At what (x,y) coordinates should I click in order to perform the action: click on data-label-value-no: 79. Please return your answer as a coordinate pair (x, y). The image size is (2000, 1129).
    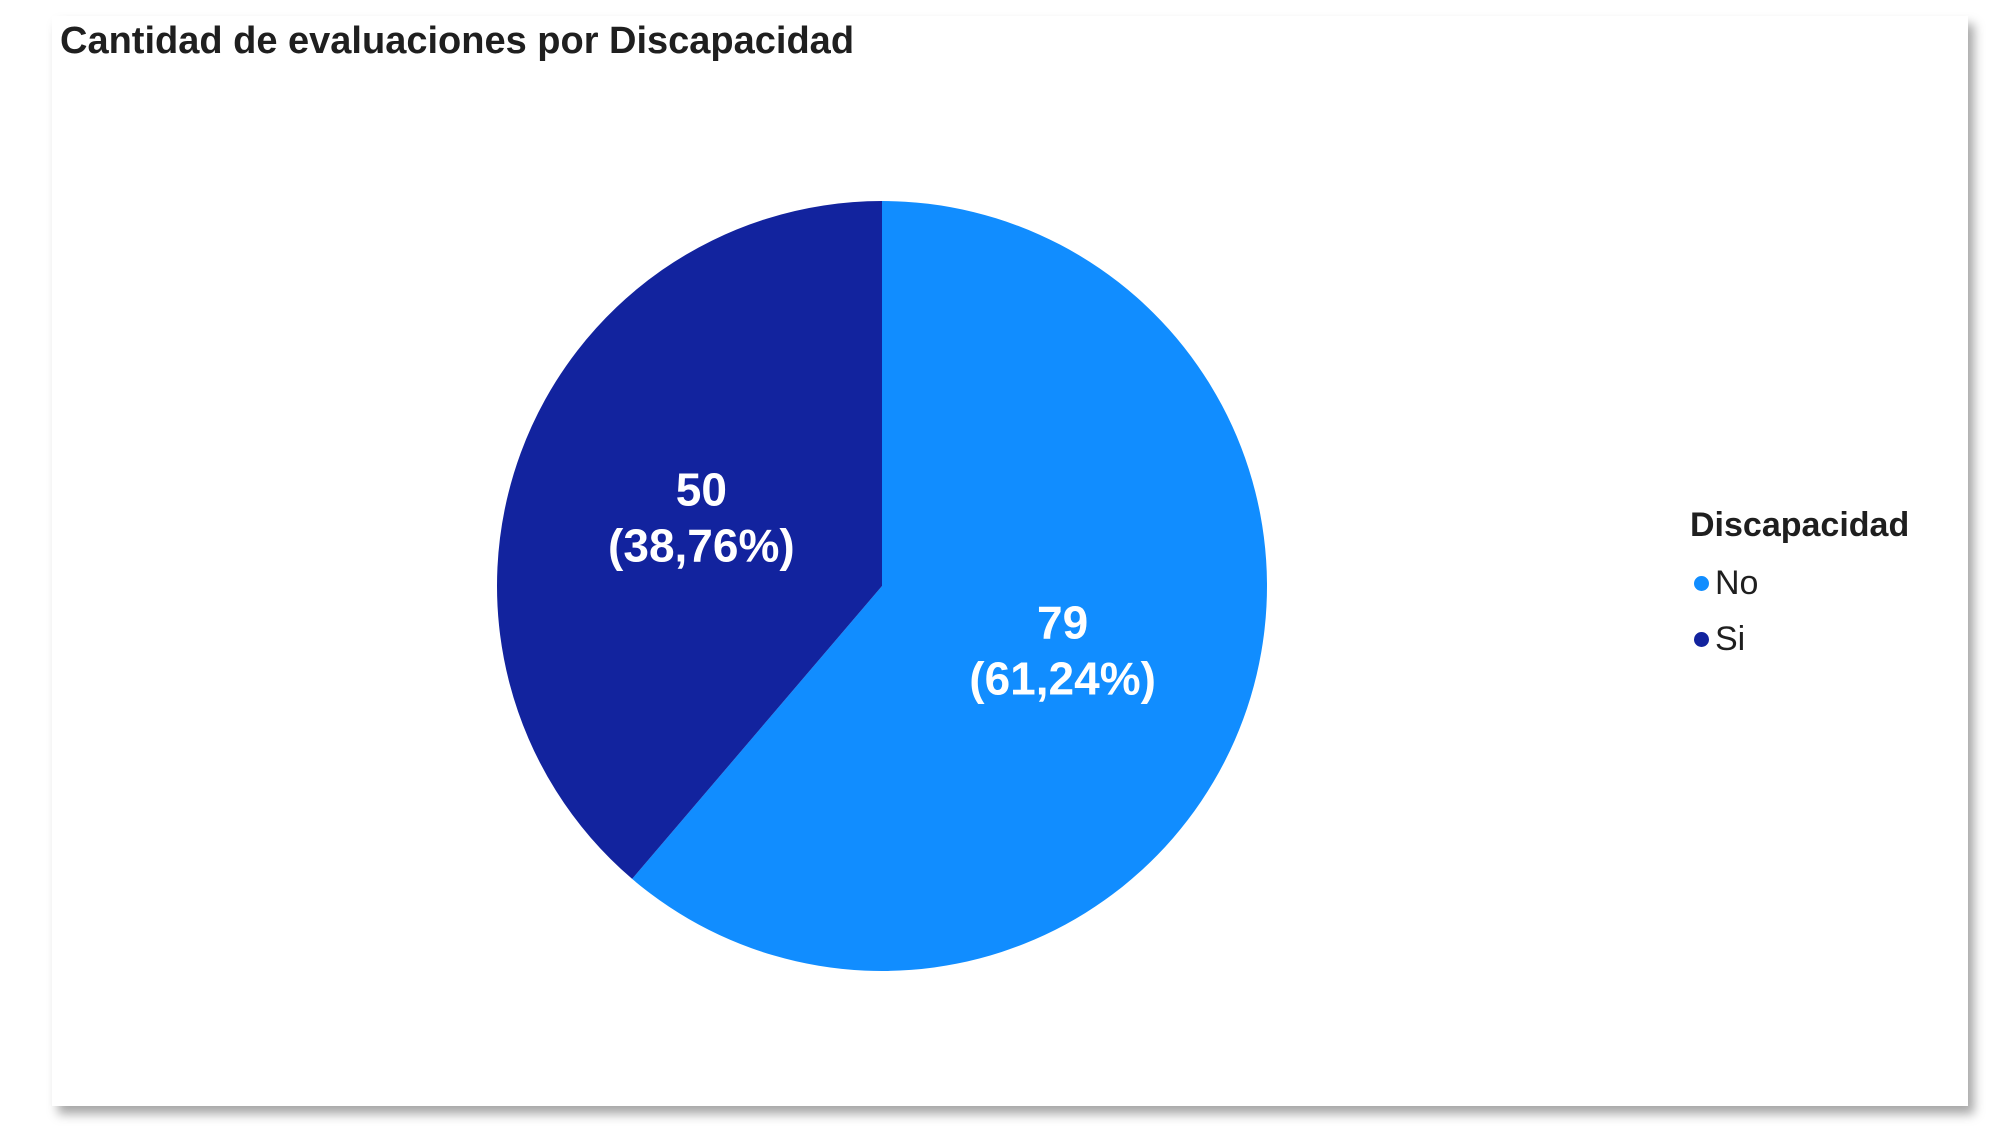
    Looking at the image, I should click on (1062, 623).